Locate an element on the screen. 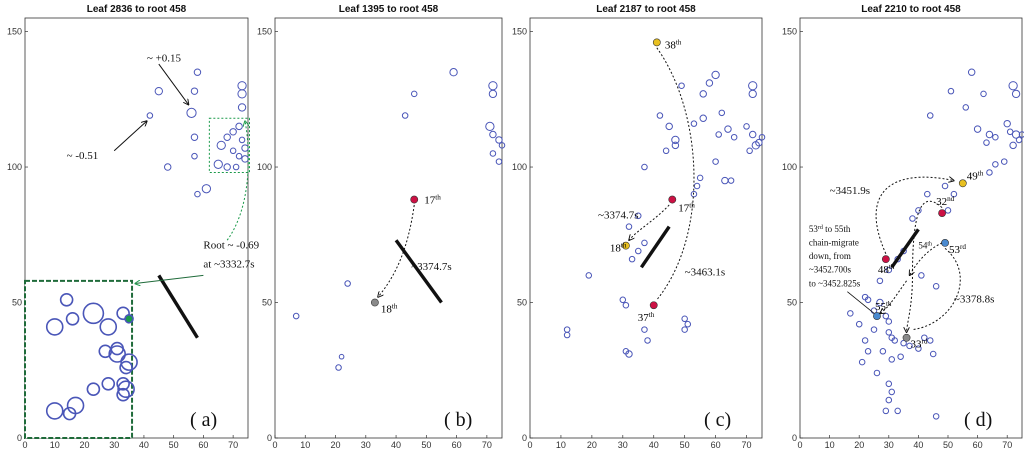  highlight-label: 17th is located at coordinates (432, 200).